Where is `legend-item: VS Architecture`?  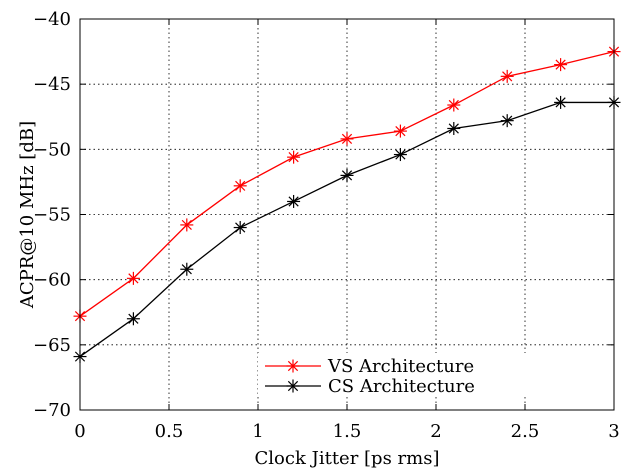
legend-item: VS Architecture is located at coordinates (369, 366).